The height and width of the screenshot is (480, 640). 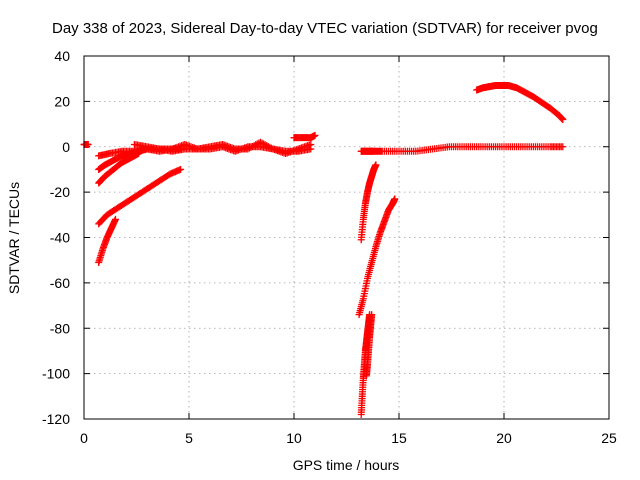 I want to click on y-tick-label: -20, so click(x=60, y=192).